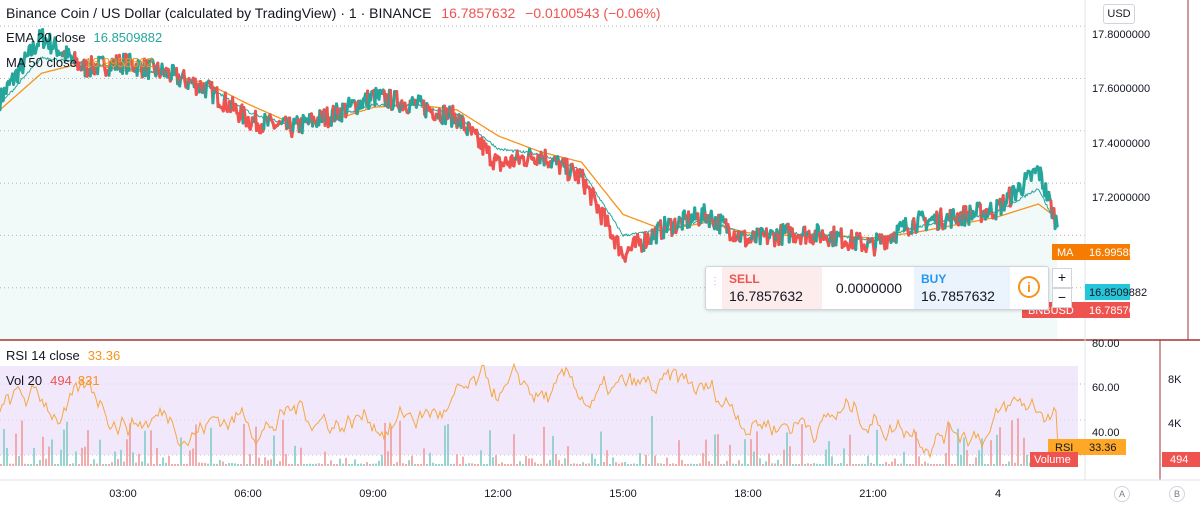 This screenshot has width=1200, height=506. Describe the element at coordinates (84, 37) in the screenshot. I see `ema-legend: EMA 20 close 16.8509882` at that location.